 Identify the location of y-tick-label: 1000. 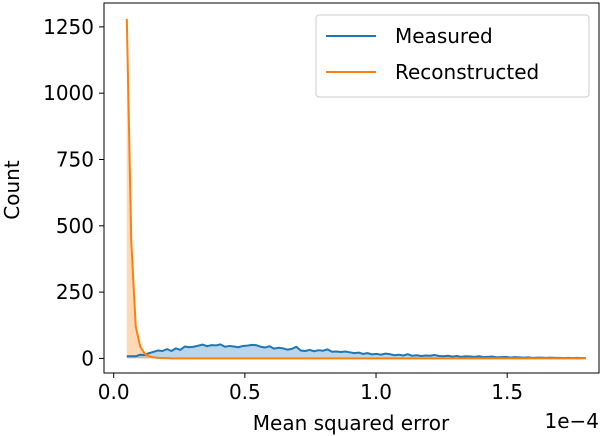
(68, 93).